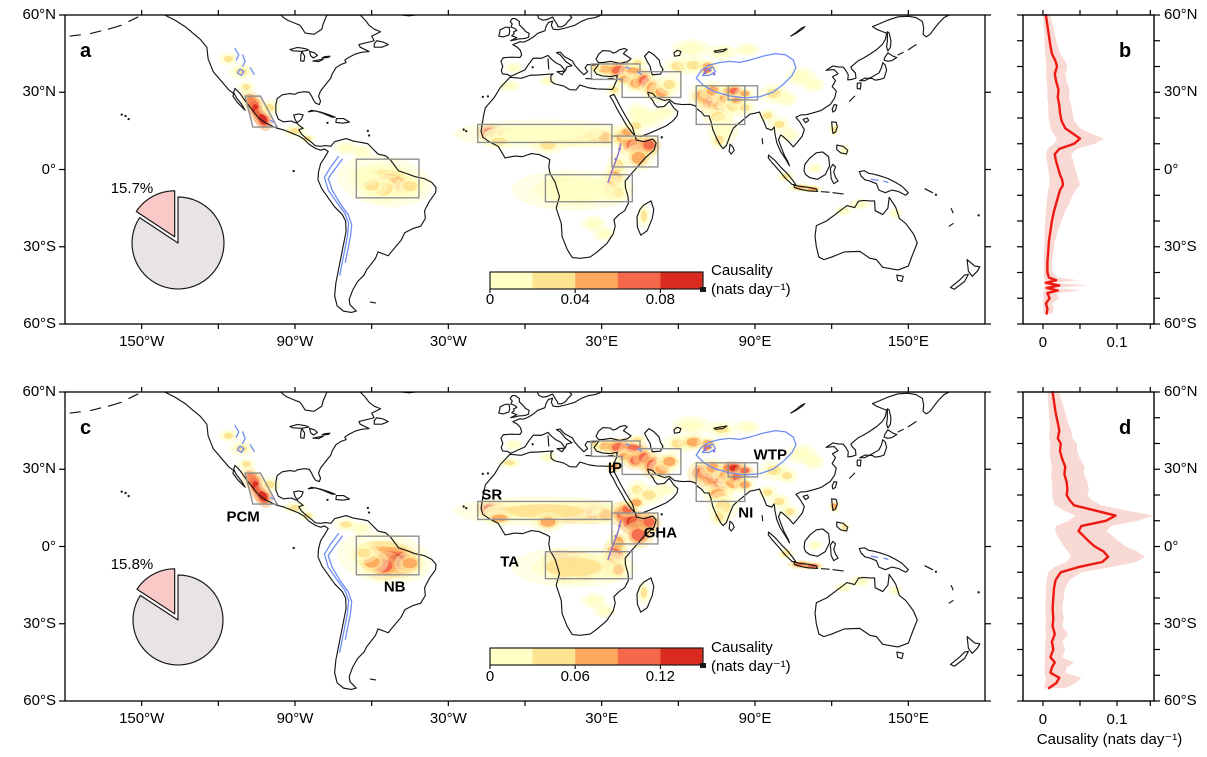 The image size is (1207, 757). I want to click on region-box-gha, so click(635, 528).